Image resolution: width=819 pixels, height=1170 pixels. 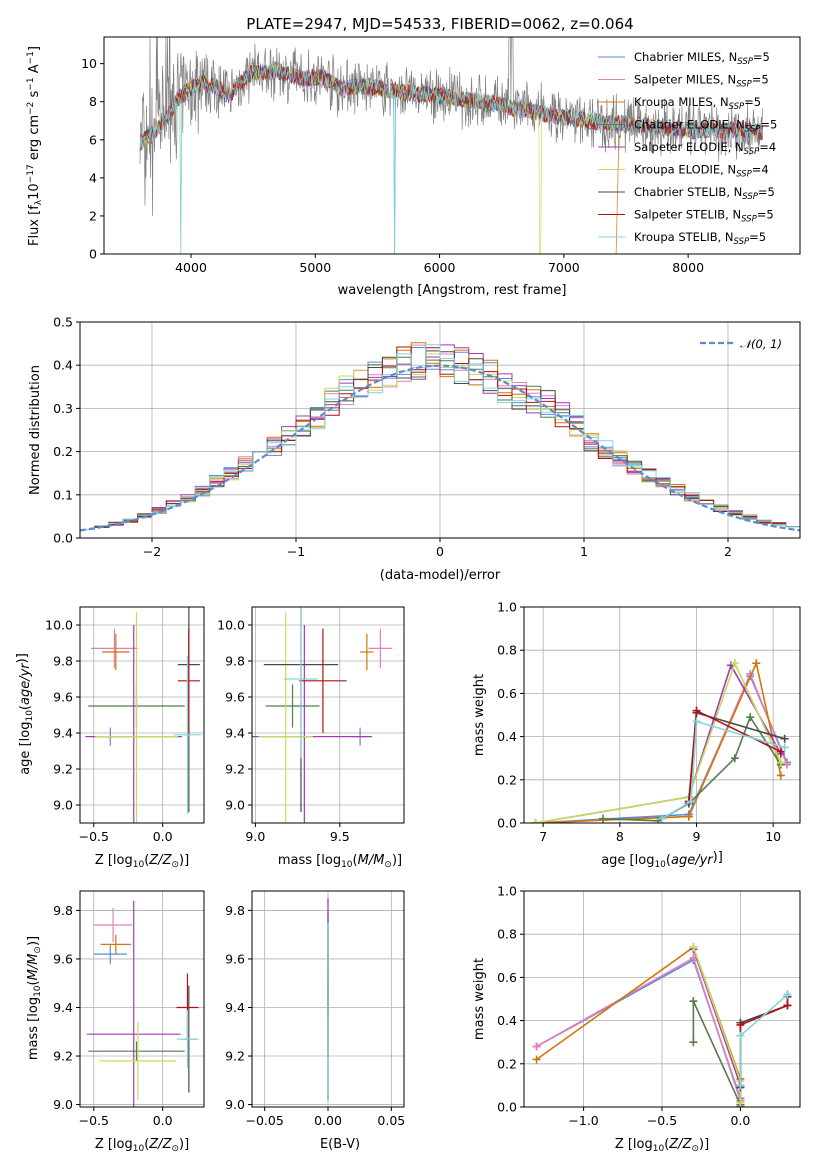 I want to click on normal-curve, so click(x=440, y=448).